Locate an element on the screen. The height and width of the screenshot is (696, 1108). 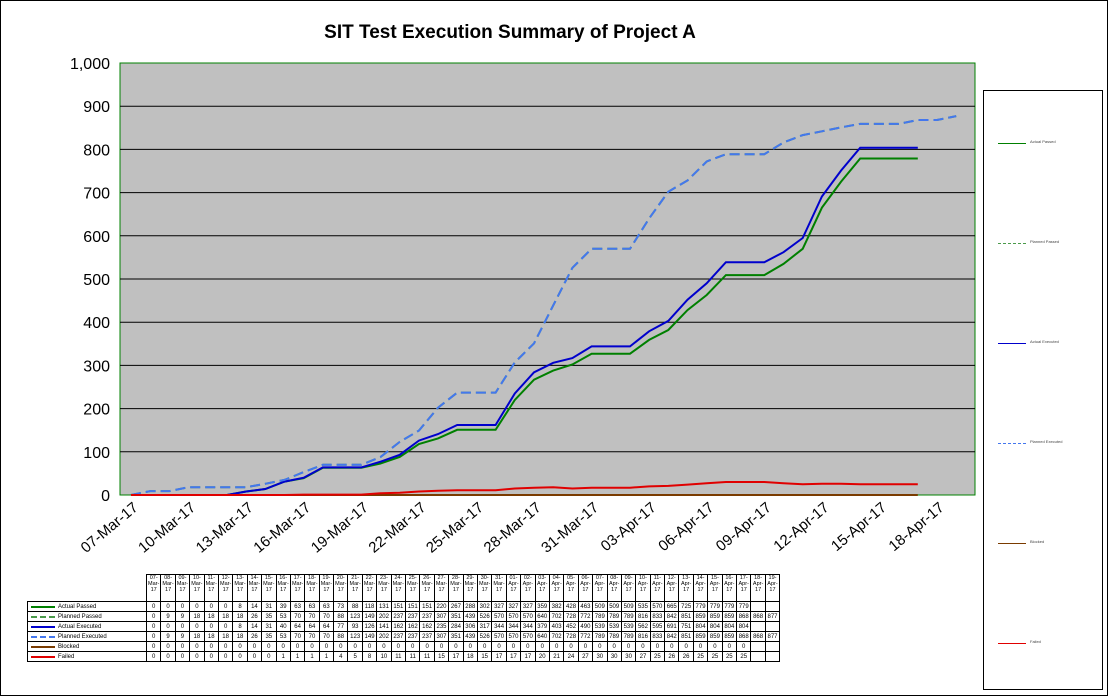
table-cell: 570 is located at coordinates (499, 616).